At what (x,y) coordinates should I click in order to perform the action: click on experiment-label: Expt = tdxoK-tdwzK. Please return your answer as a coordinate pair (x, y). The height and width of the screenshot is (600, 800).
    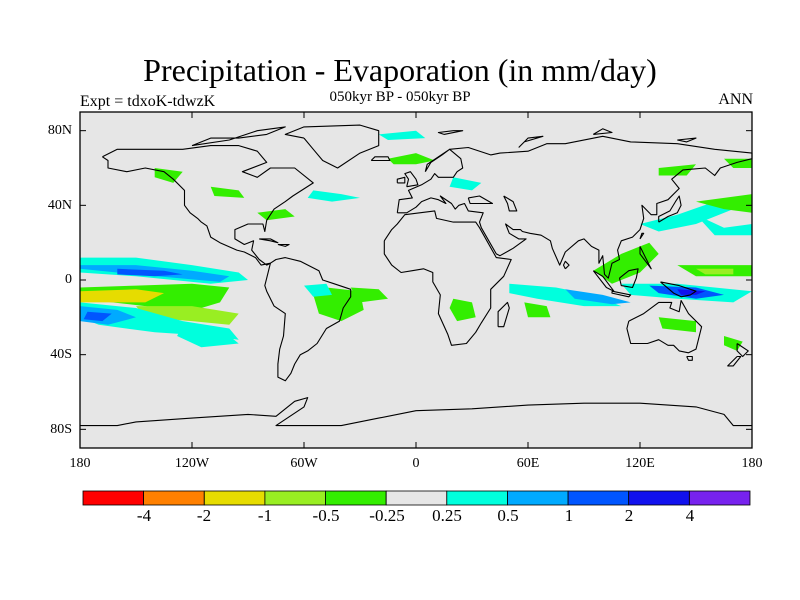
    Looking at the image, I should click on (148, 101).